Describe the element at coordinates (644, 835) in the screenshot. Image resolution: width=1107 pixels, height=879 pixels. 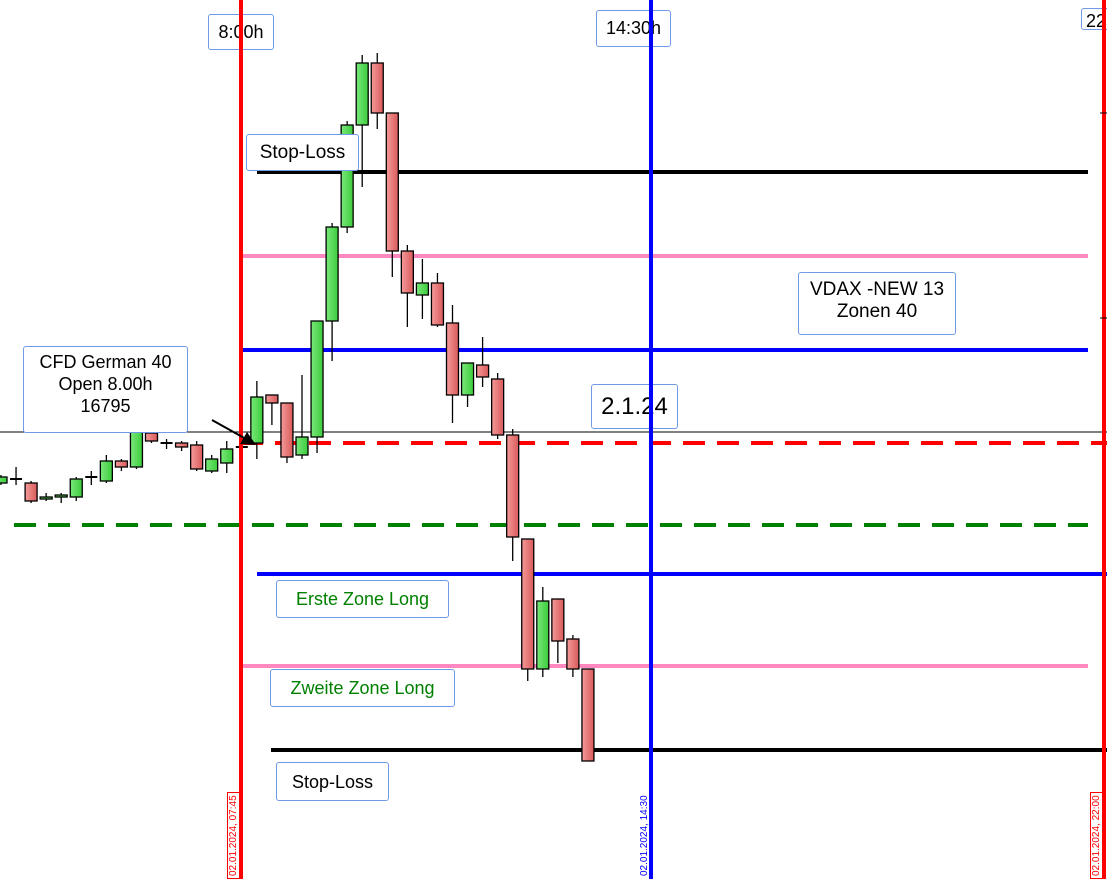
I see `time-axis-label-1430: 02.01.2024, 14:30` at that location.